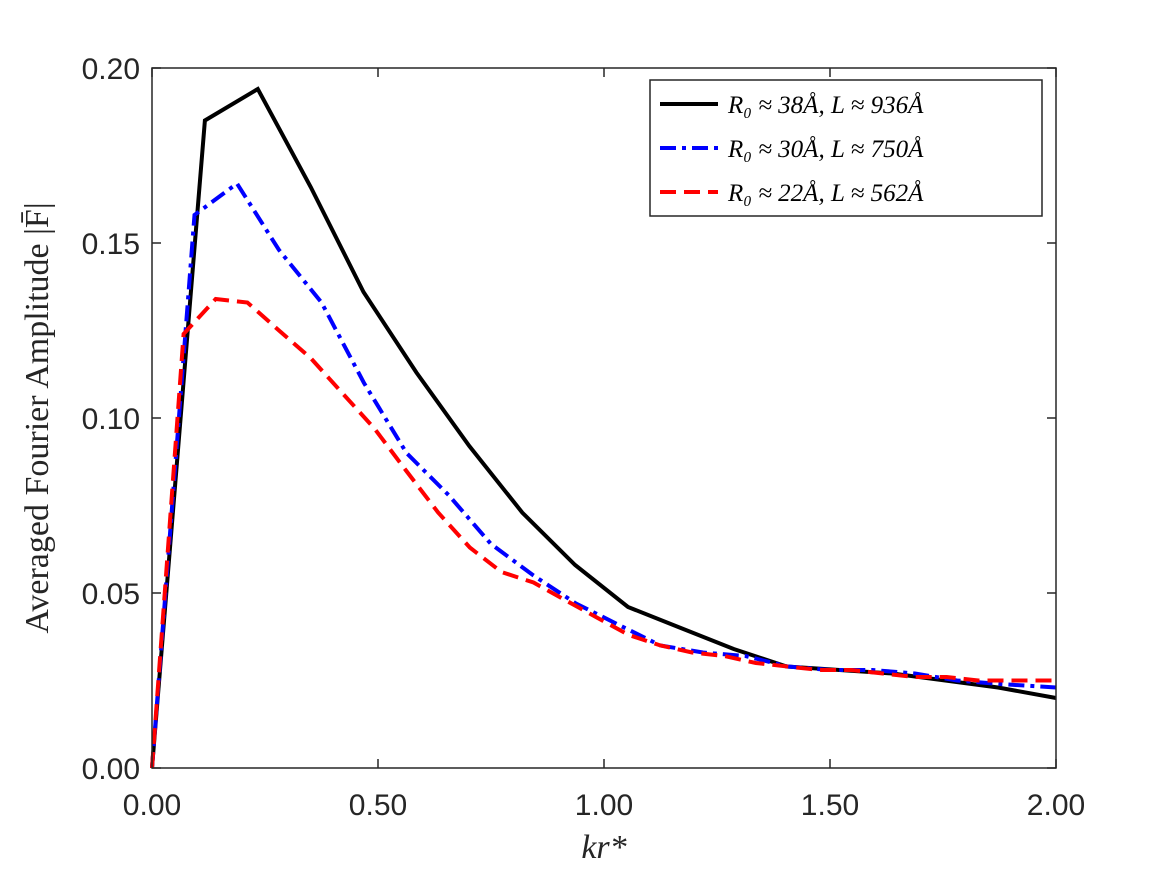  I want to click on y-tick-label: 0.05, so click(111, 594).